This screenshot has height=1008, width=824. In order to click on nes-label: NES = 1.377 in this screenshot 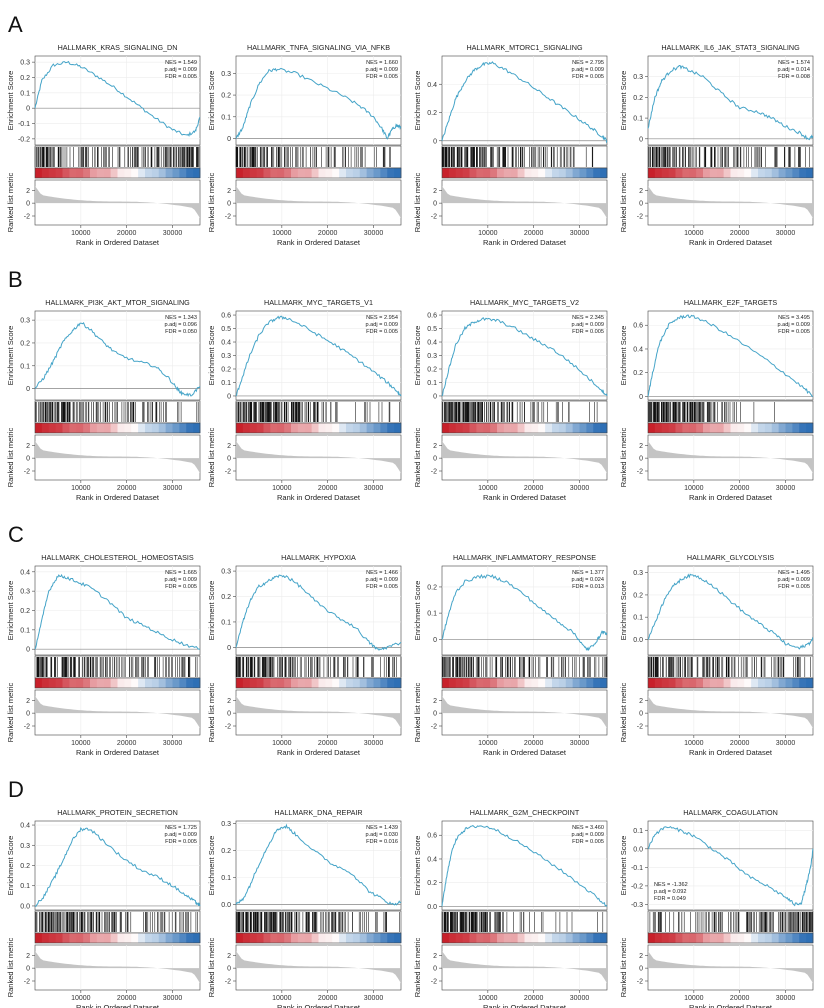, I will do `click(588, 573)`.